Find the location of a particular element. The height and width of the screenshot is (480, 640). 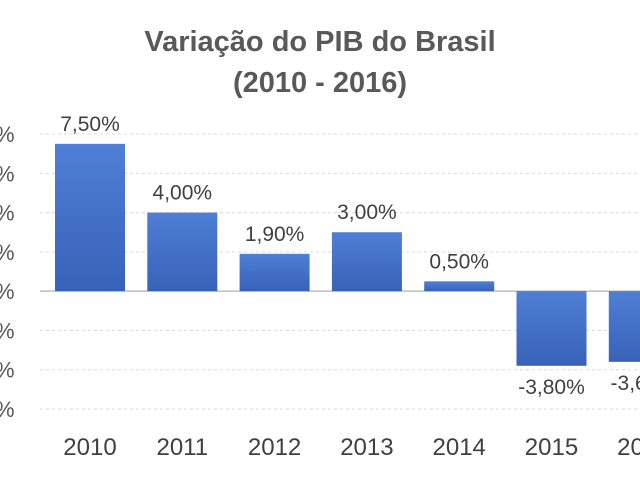

chart-subtitle: (2010 - 2016) is located at coordinates (320, 83).